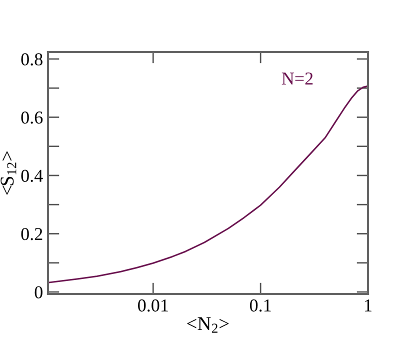  Describe the element at coordinates (31, 59) in the screenshot. I see `y-tick-label: 0.8` at that location.